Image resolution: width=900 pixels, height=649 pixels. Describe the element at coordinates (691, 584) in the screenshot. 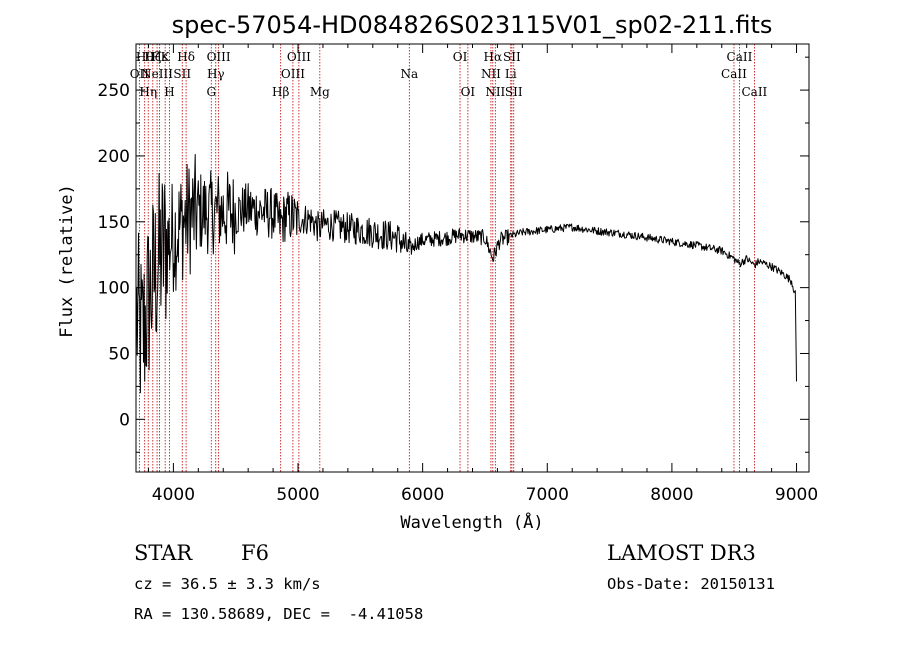

I see `obs-date-text: Obs-Date: 20150131` at that location.